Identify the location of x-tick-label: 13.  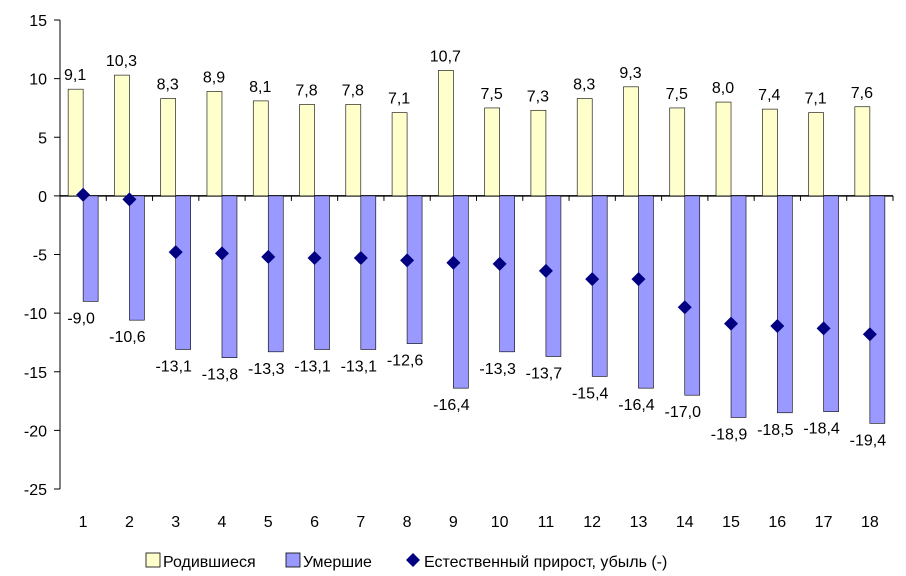
(639, 522).